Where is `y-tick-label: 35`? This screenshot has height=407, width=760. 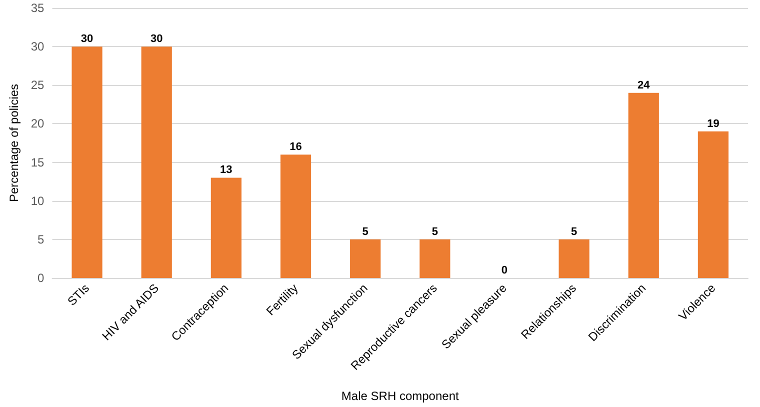 y-tick-label: 35 is located at coordinates (37, 8).